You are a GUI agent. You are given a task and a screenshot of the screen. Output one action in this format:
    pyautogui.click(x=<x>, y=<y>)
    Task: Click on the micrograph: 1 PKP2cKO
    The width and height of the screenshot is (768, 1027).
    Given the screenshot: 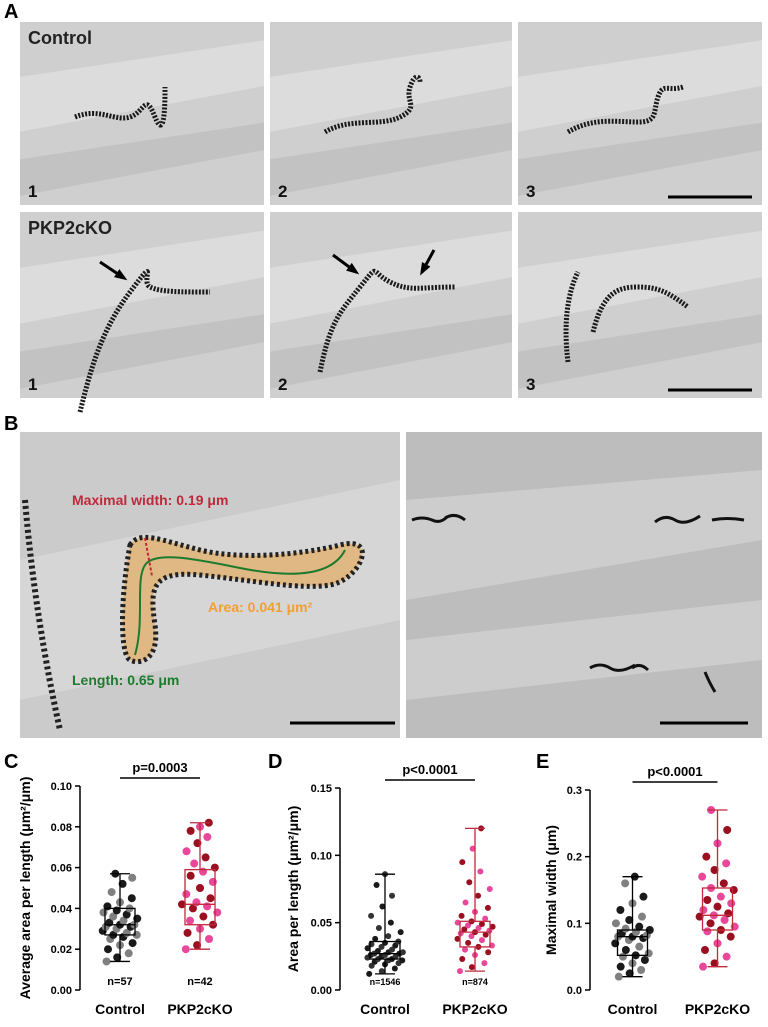 What is the action you would take?
    pyautogui.click(x=142, y=312)
    